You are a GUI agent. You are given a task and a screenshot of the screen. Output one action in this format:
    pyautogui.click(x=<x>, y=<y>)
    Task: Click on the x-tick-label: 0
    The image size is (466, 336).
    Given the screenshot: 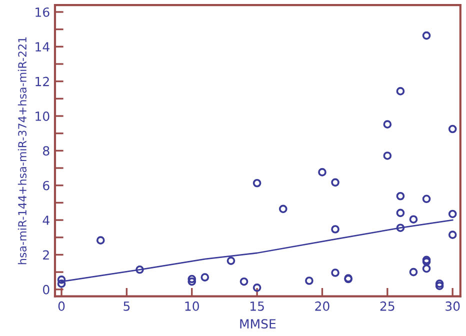 What is the action you would take?
    pyautogui.click(x=61, y=306)
    